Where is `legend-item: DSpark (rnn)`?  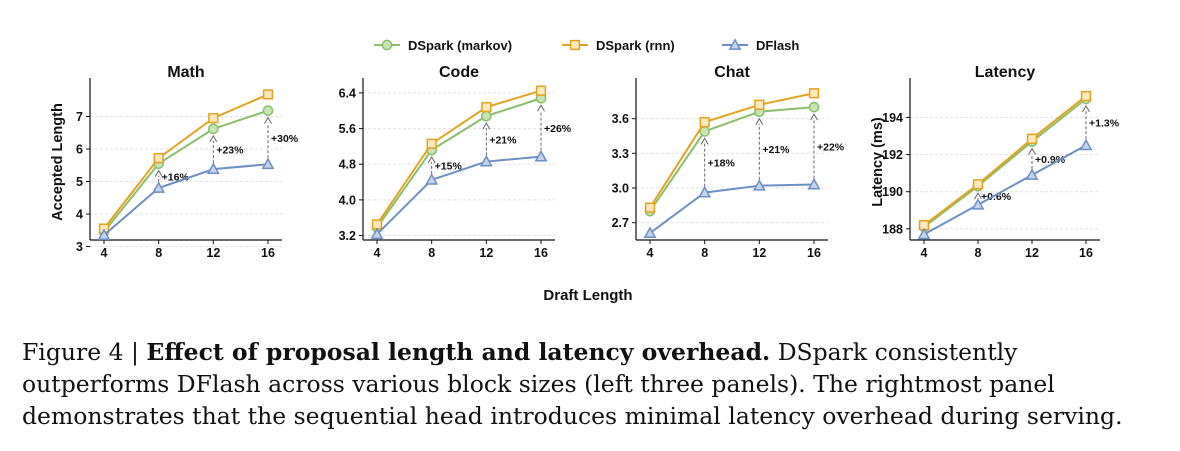
legend-item: DSpark (rnn) is located at coordinates (618, 45).